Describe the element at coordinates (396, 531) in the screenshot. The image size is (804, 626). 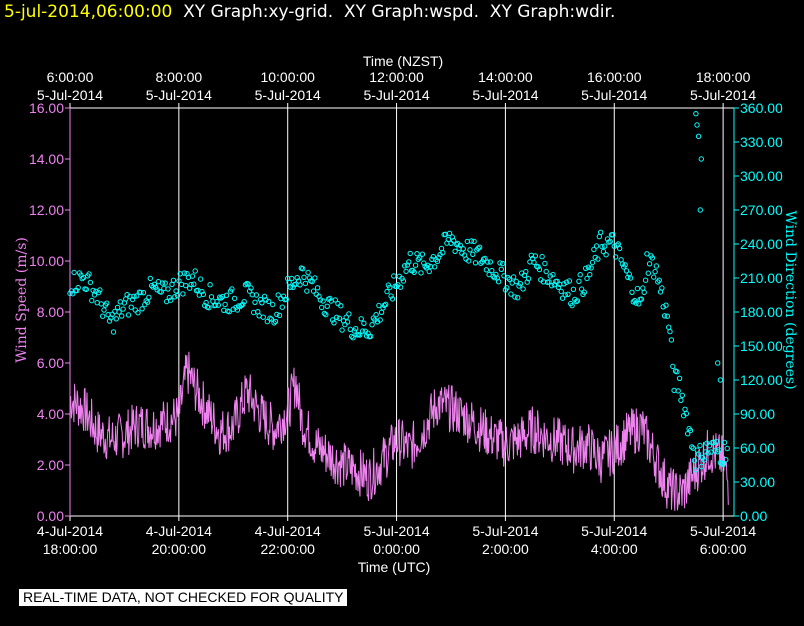
I see `bottom-tick-date: 5-Jul-2014` at that location.